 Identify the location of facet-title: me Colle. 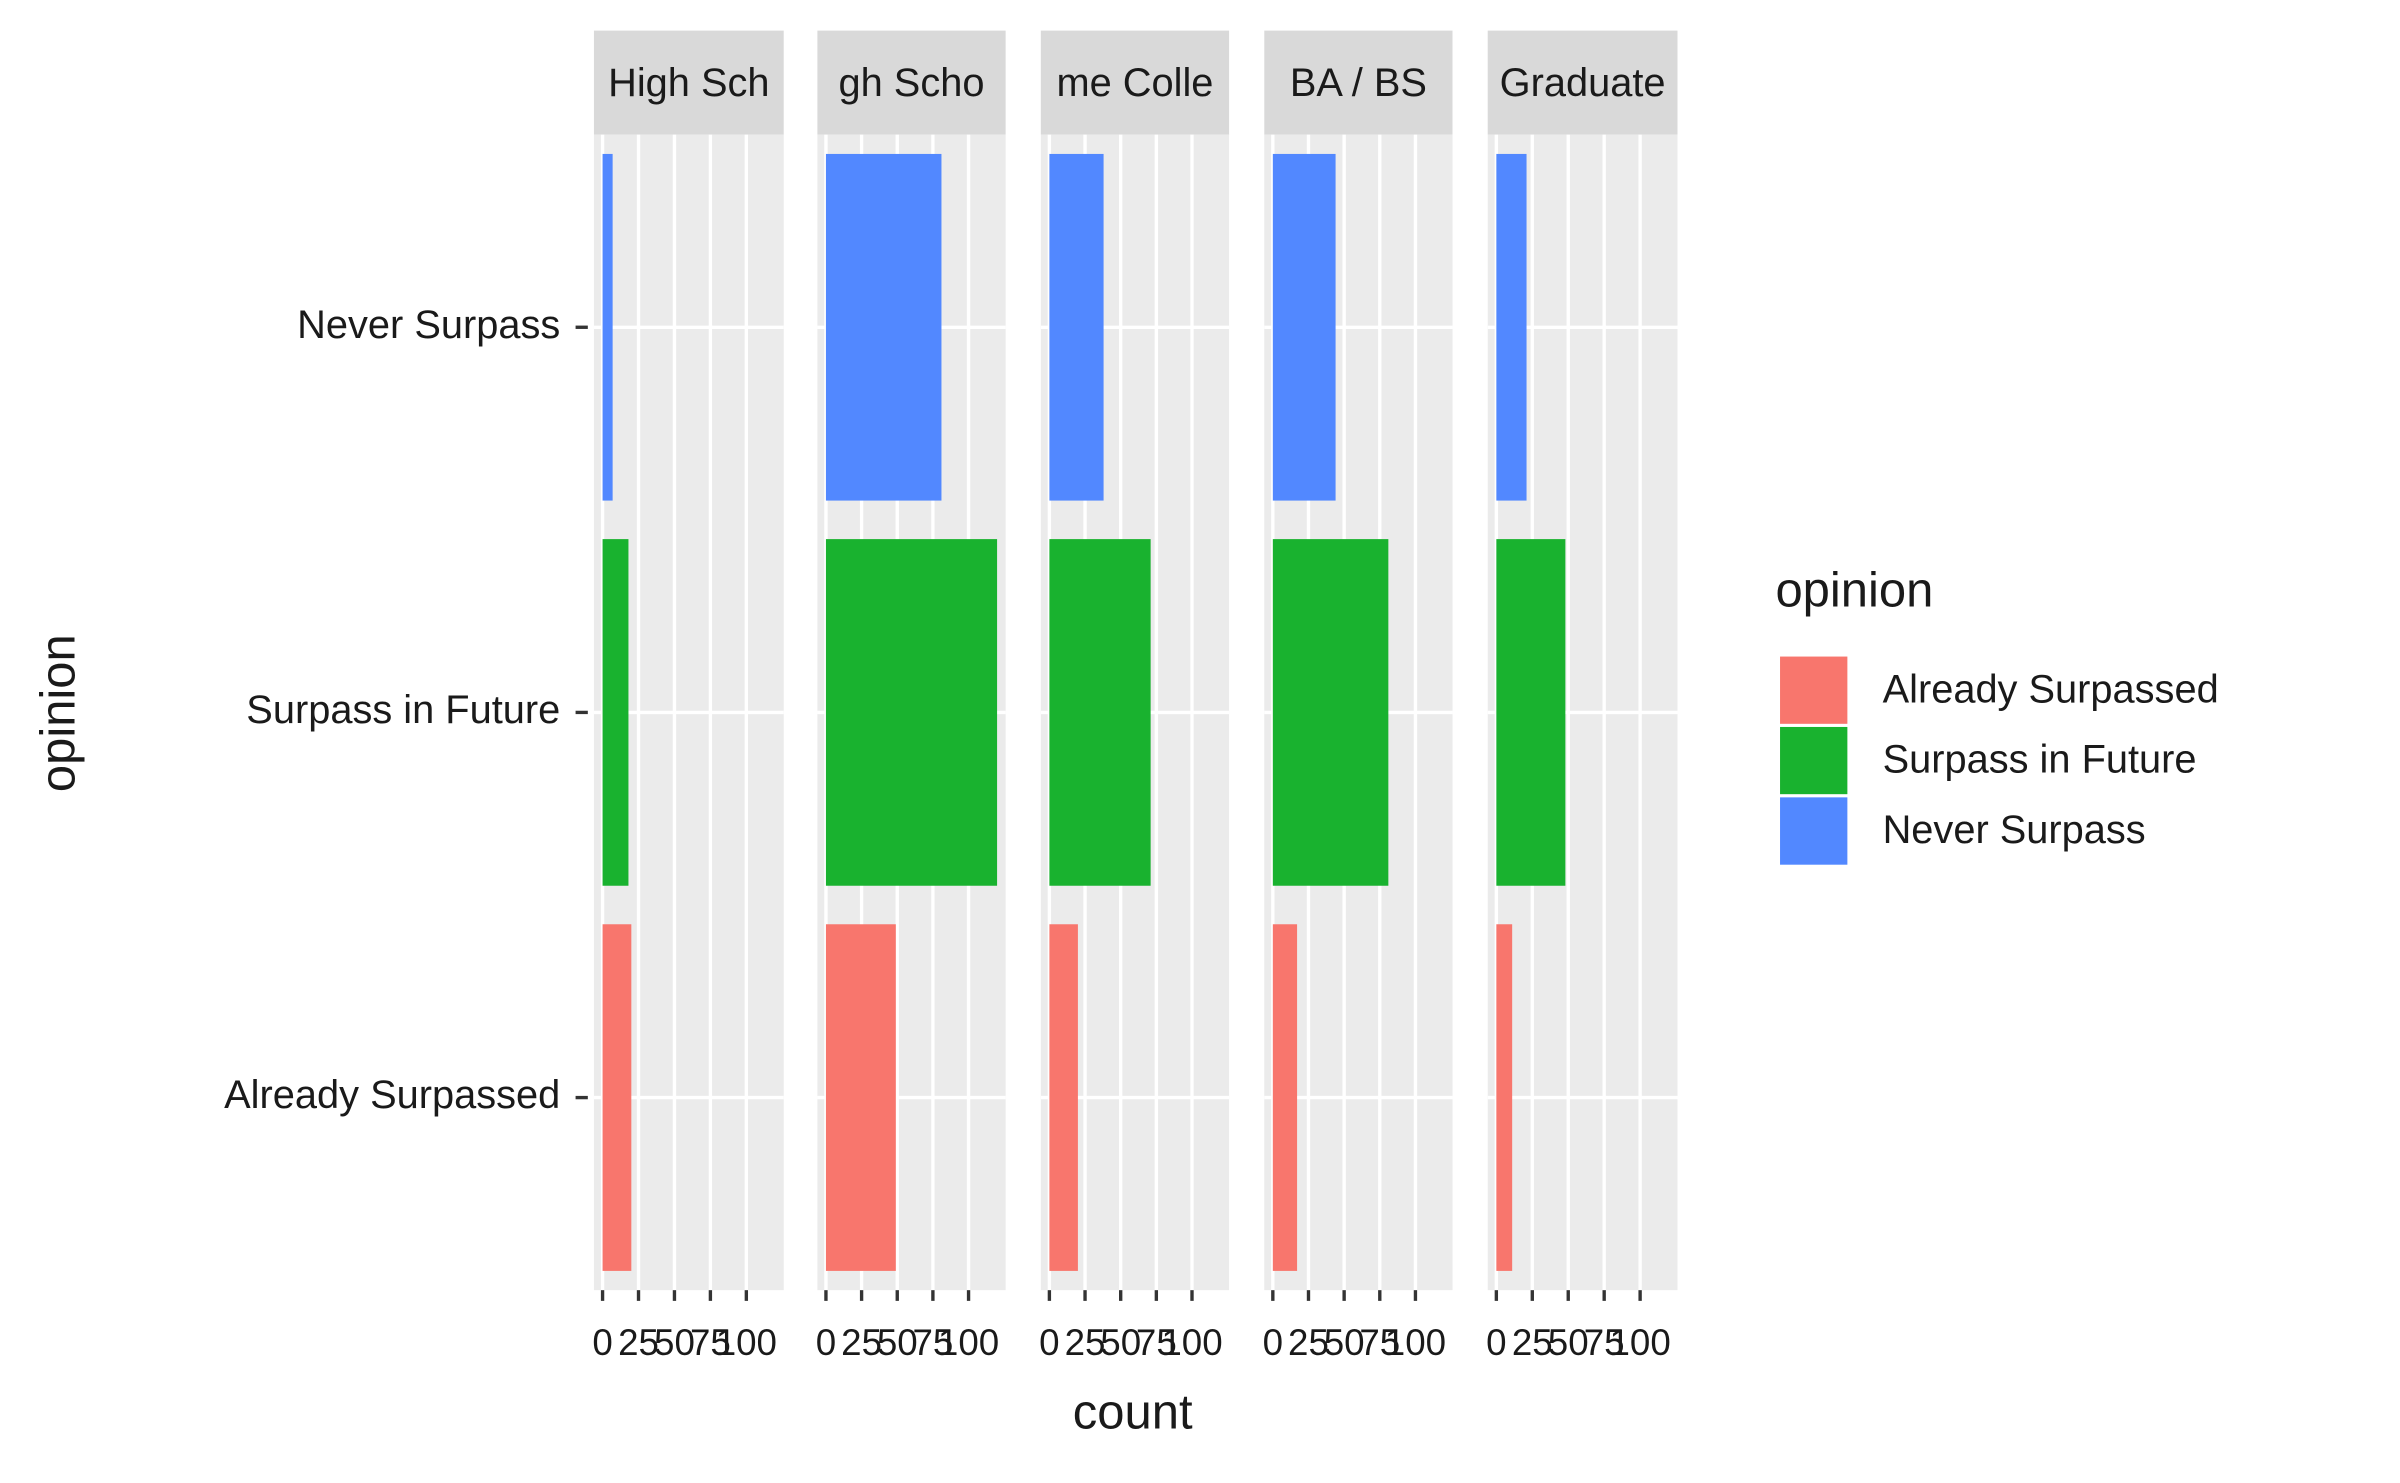
(1134, 83).